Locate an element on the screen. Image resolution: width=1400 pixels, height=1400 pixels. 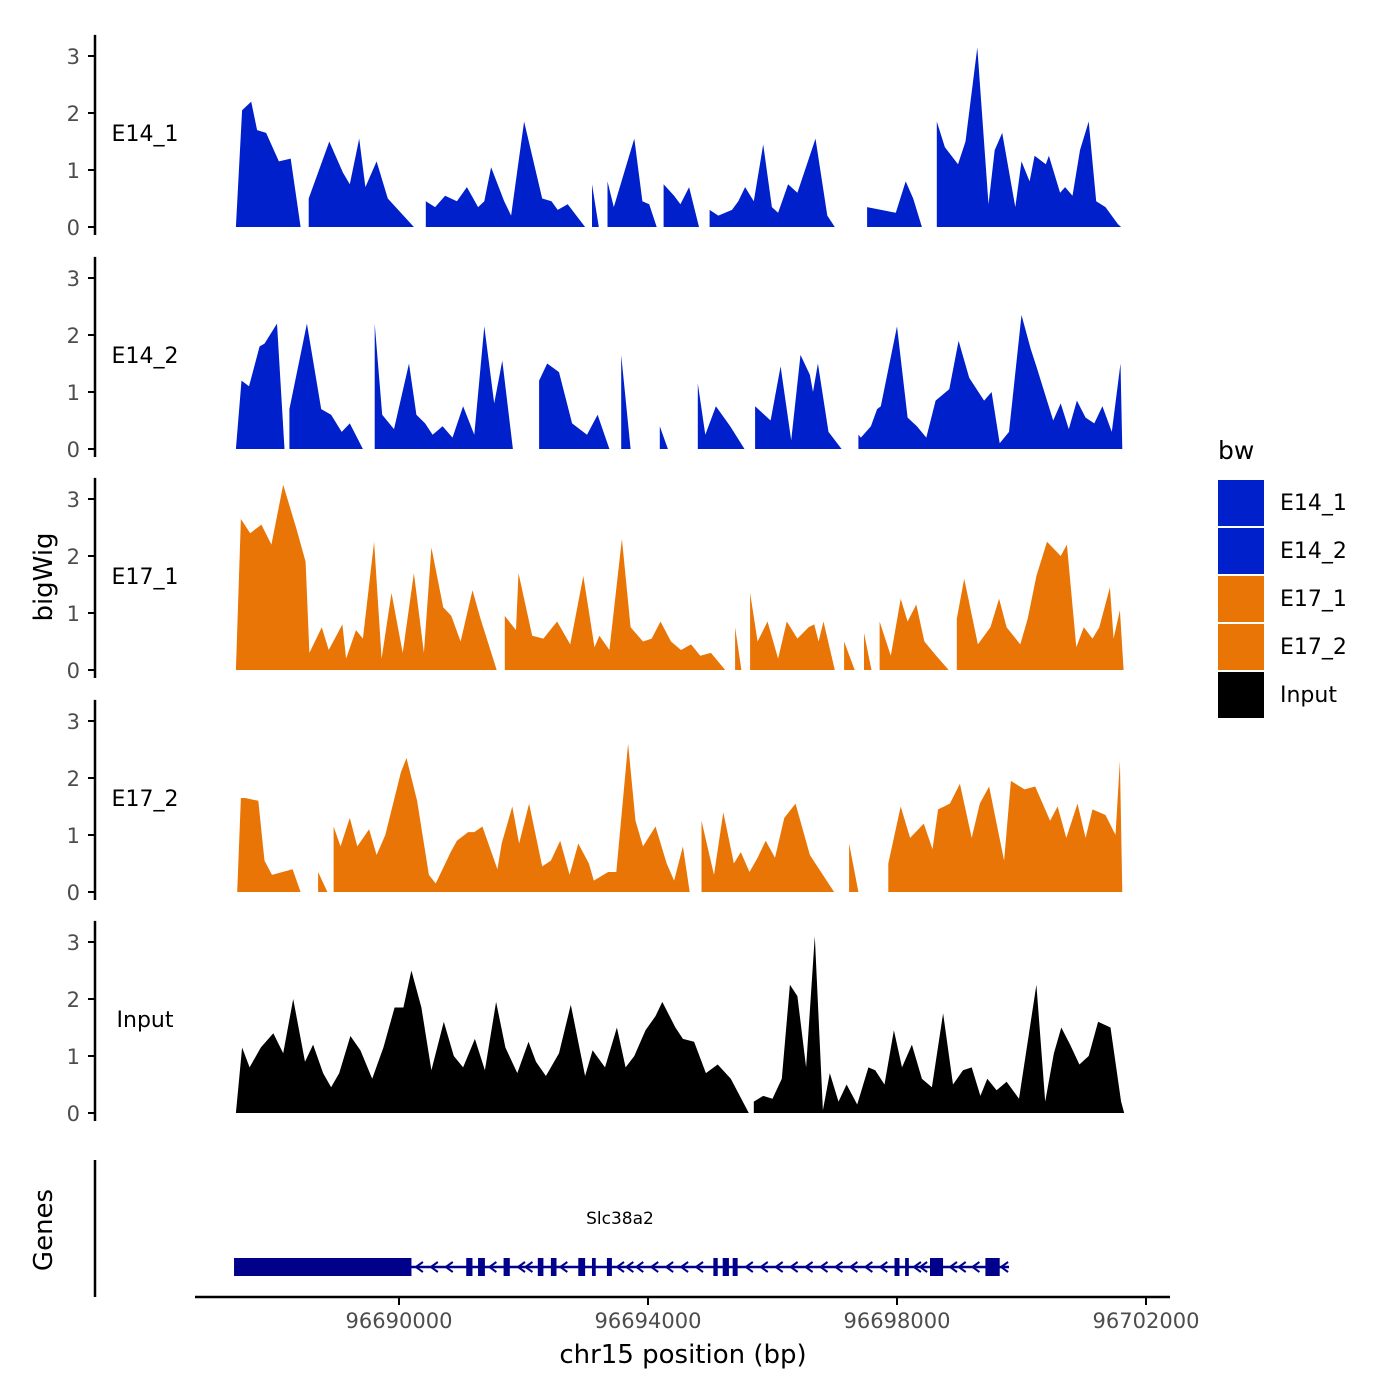
track-E14_2: 0 1 2 3 E14_2 is located at coordinates (595, 359).